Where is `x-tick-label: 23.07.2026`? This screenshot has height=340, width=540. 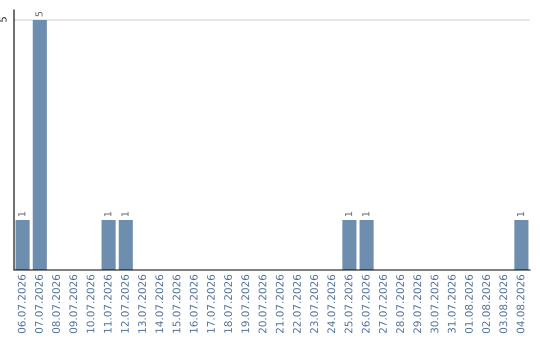 x-tick-label: 23.07.2026 is located at coordinates (314, 304).